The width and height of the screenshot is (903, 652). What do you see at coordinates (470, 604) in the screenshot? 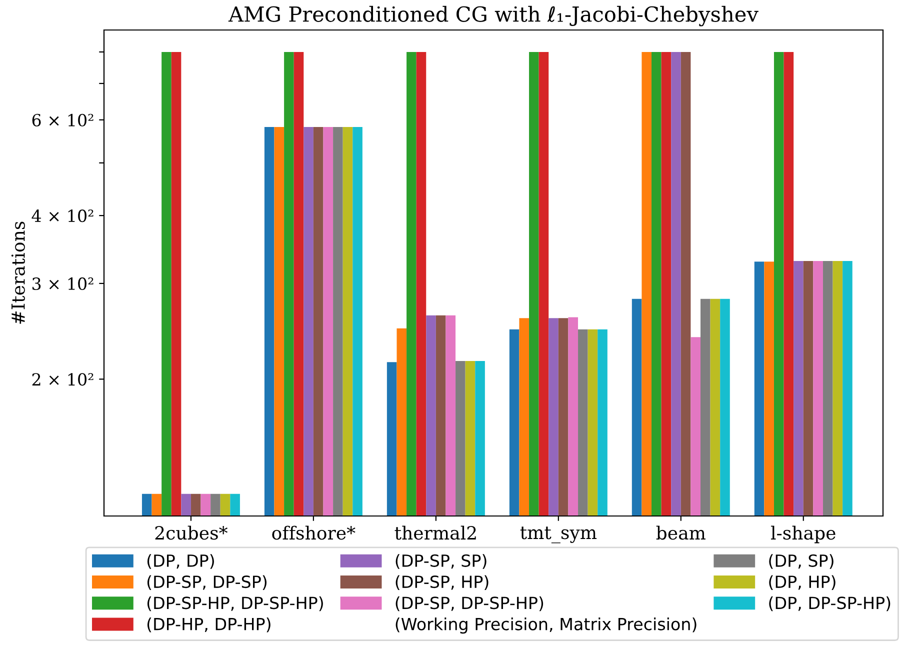
I see `legend-label: (DP-SP, DP-SP-HP)` at bounding box center [470, 604].